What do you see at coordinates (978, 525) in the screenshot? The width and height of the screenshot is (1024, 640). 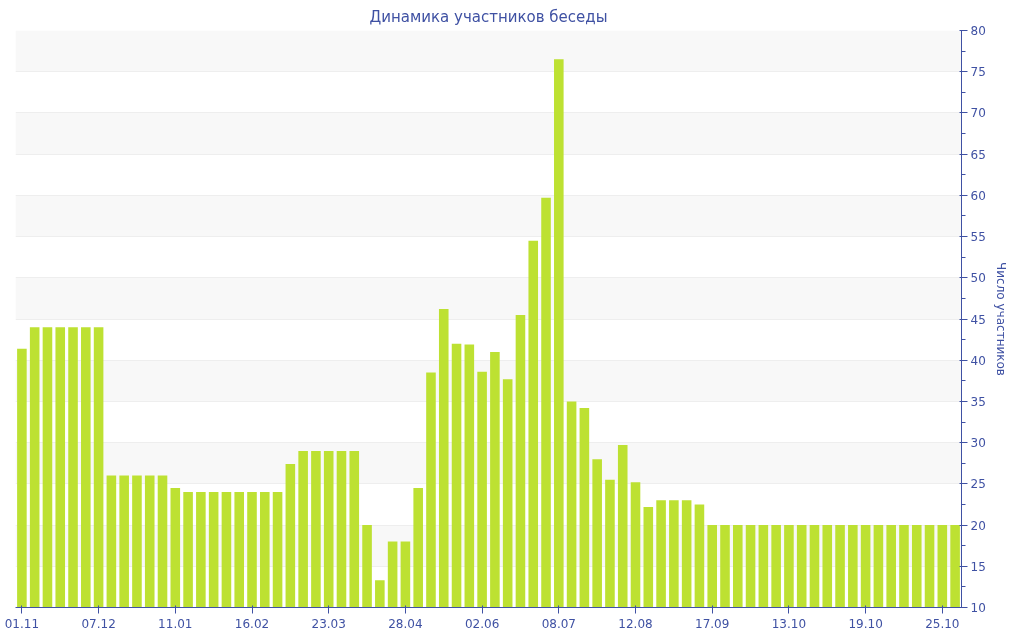 I see `y-tick-label: 20` at bounding box center [978, 525].